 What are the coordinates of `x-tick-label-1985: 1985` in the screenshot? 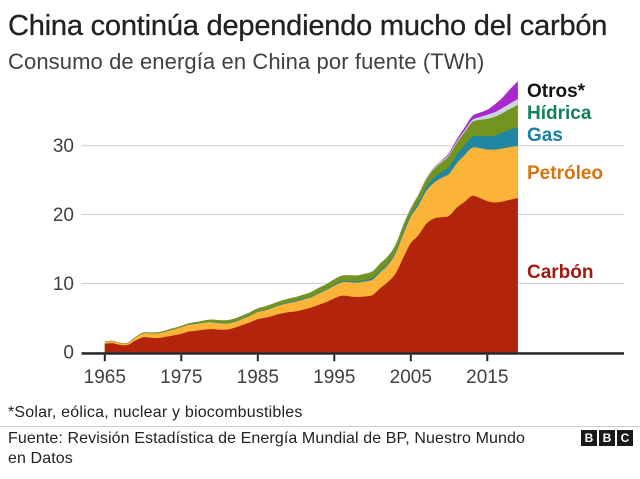 It's located at (258, 377).